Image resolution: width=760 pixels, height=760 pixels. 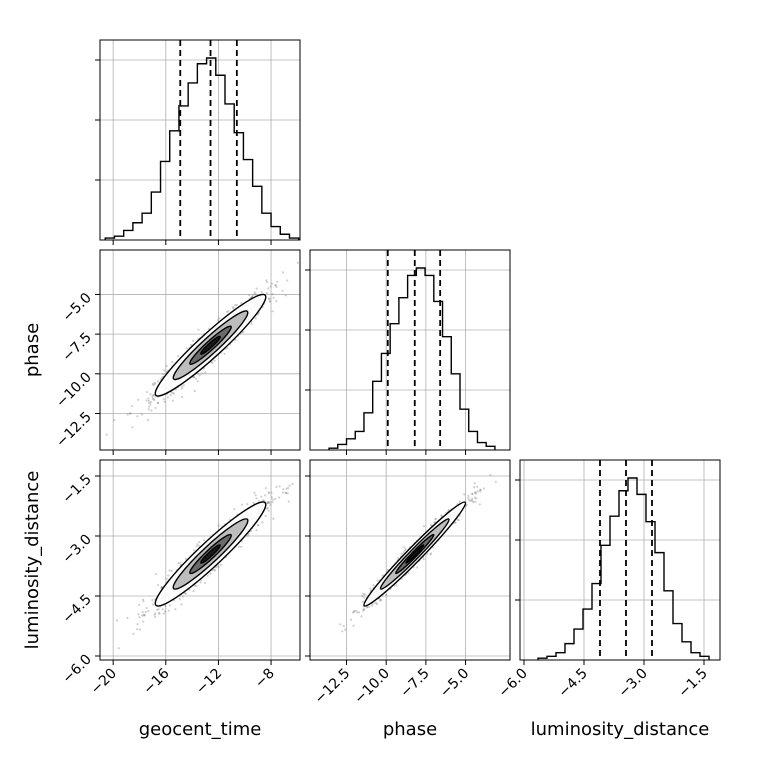 What do you see at coordinates (76, 347) in the screenshot?
I see `y-tick-label: −7.5` at bounding box center [76, 347].